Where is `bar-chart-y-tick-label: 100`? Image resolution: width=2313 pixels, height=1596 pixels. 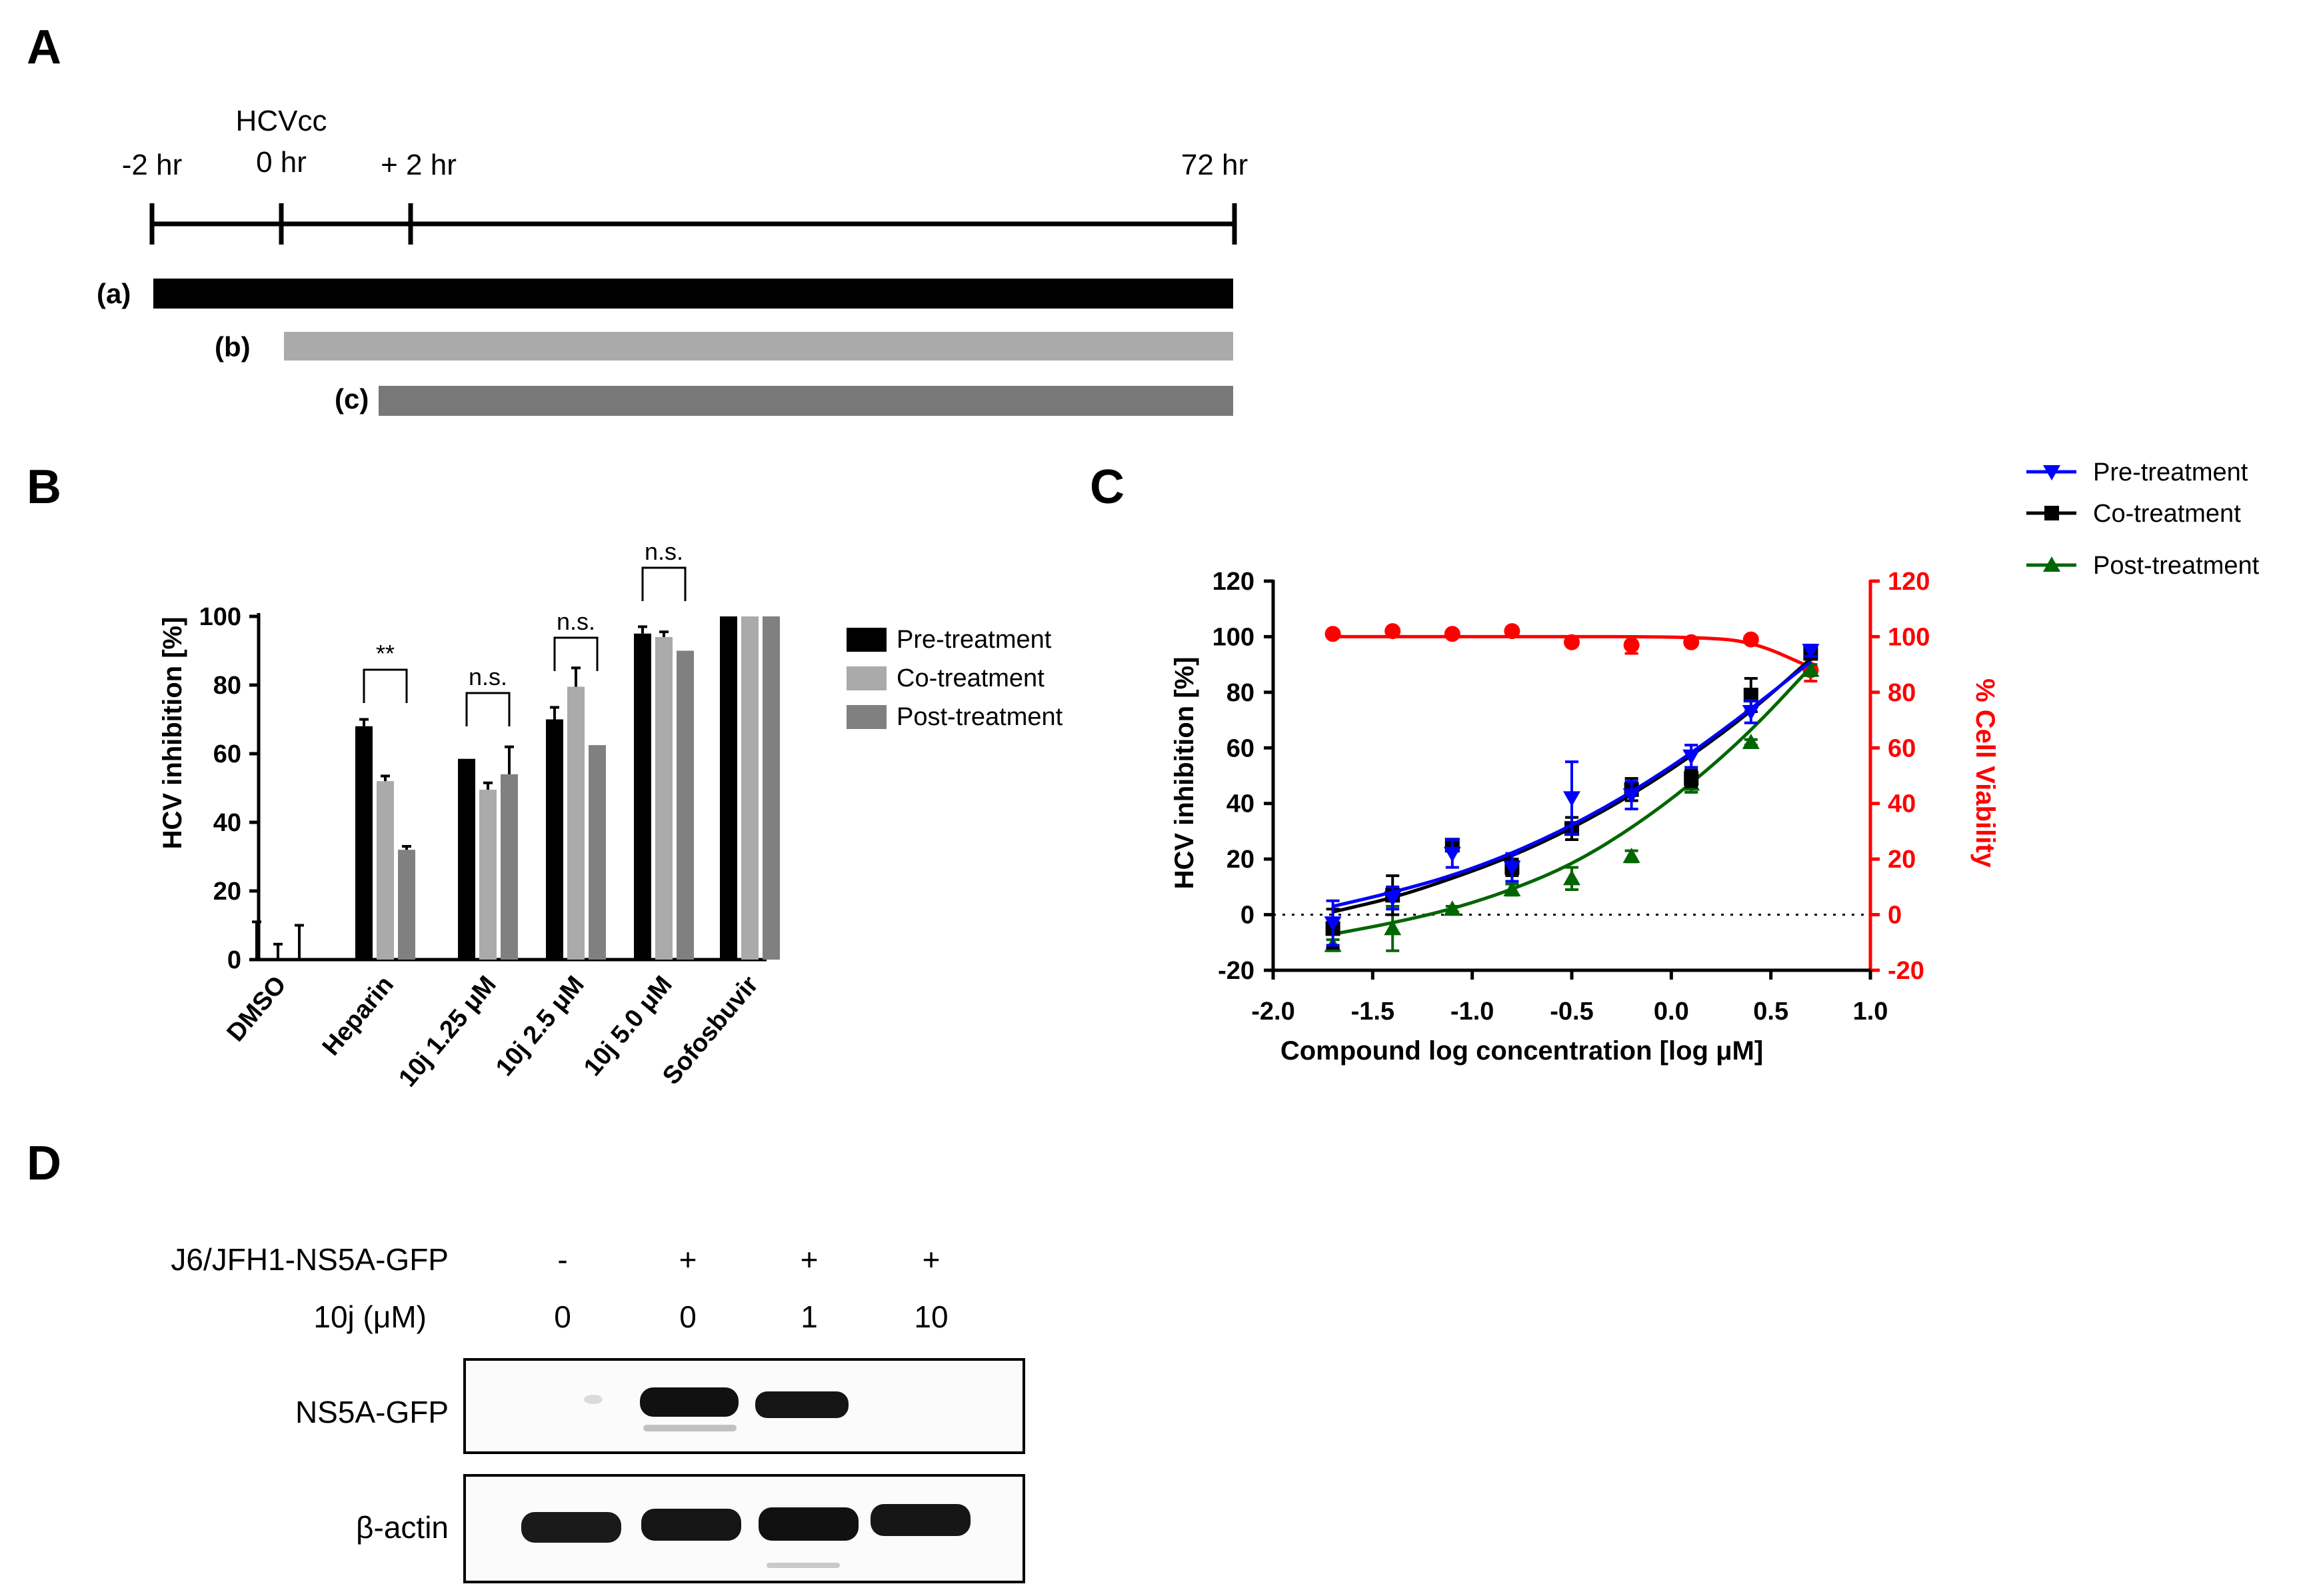
bar-chart-y-tick-label: 100 is located at coordinates (220, 617).